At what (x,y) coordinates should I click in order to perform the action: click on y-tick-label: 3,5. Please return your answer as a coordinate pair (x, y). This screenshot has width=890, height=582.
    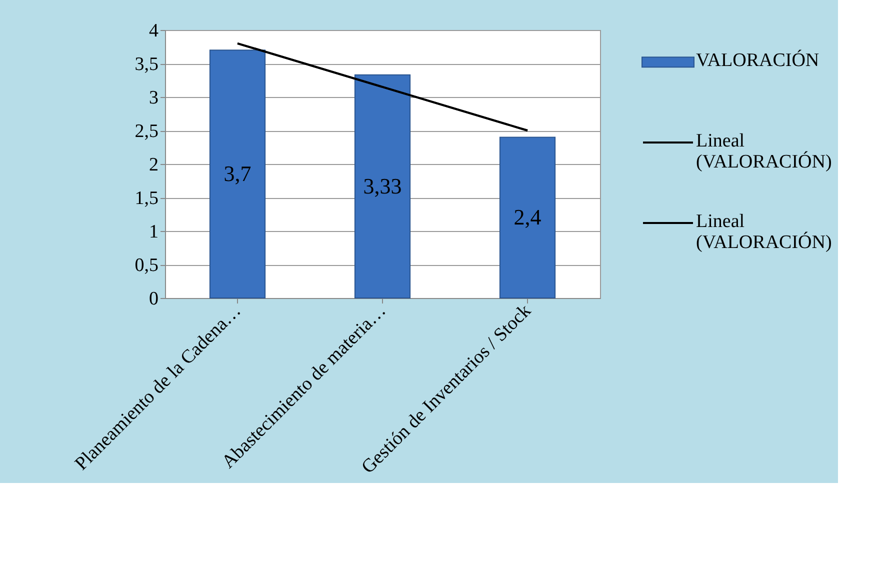
    Looking at the image, I should click on (146, 64).